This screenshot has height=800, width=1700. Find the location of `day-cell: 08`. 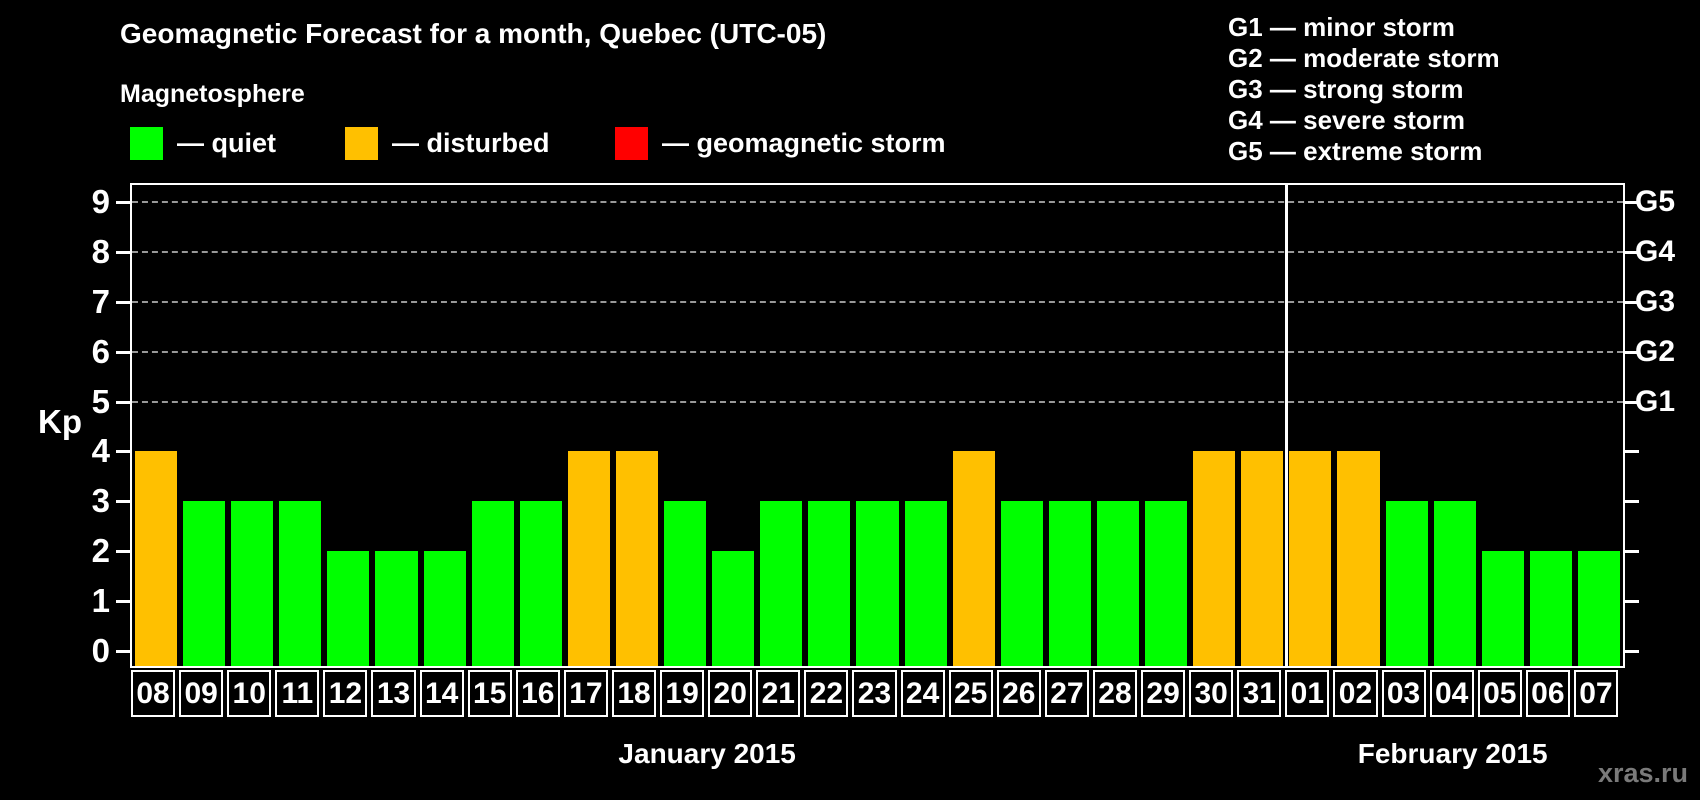

day-cell: 08 is located at coordinates (153, 693).